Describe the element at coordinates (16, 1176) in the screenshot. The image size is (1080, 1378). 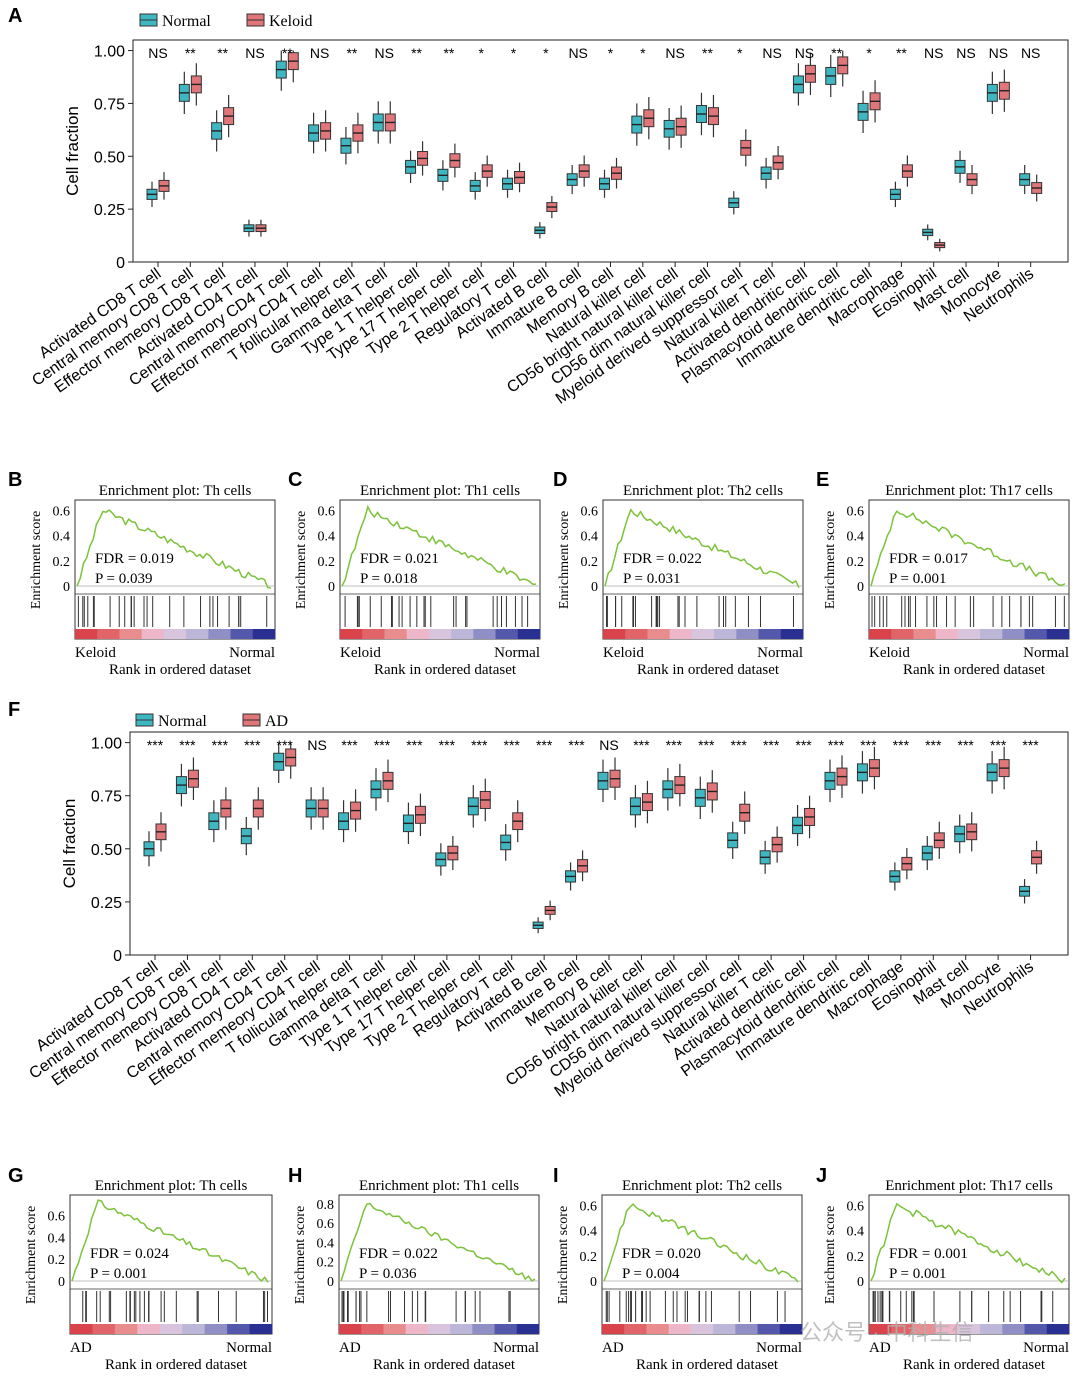
I see `panel-letter: G` at that location.